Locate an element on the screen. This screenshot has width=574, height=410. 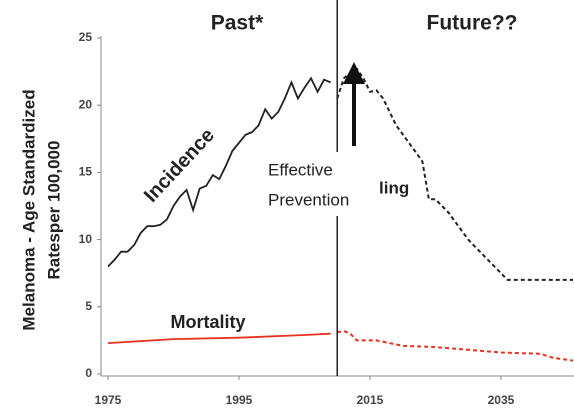
annotation: Effective is located at coordinates (300, 169).